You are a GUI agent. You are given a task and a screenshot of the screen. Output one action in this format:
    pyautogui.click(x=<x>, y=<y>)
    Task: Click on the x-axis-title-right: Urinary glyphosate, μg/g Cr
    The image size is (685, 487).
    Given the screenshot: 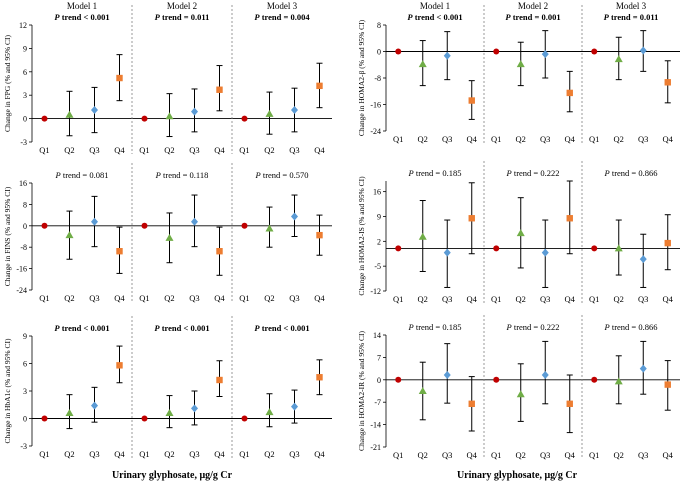 What is the action you would take?
    pyautogui.click(x=517, y=475)
    